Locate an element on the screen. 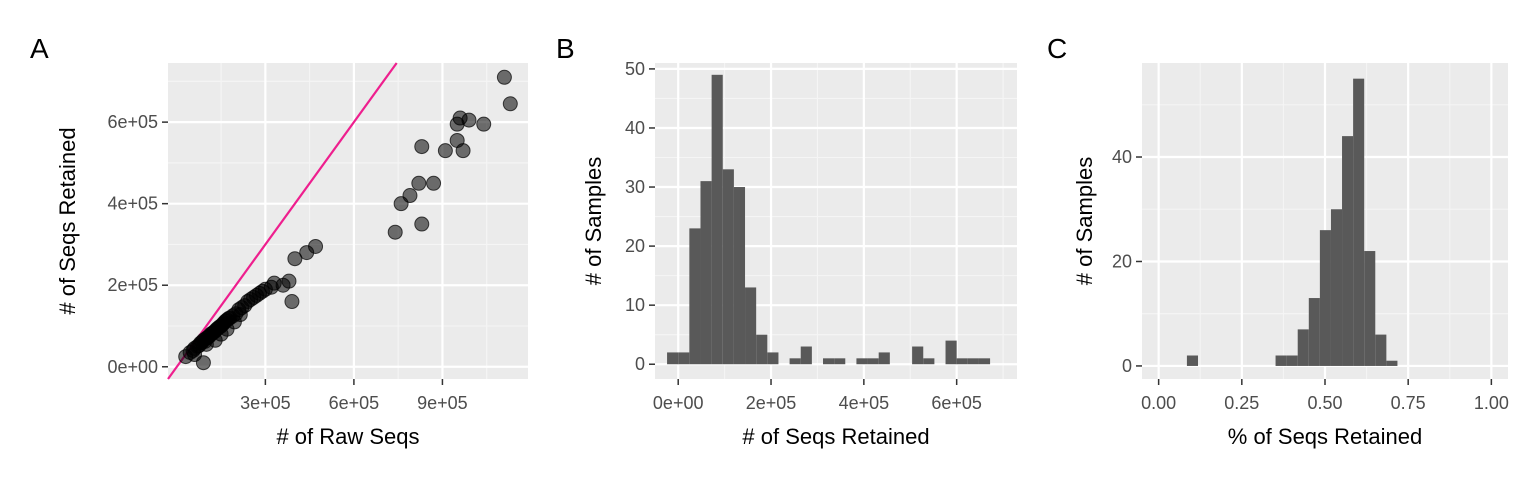 Image resolution: width=1536 pixels, height=480 pixels. x-tick-label: 0.00 is located at coordinates (1158, 403).